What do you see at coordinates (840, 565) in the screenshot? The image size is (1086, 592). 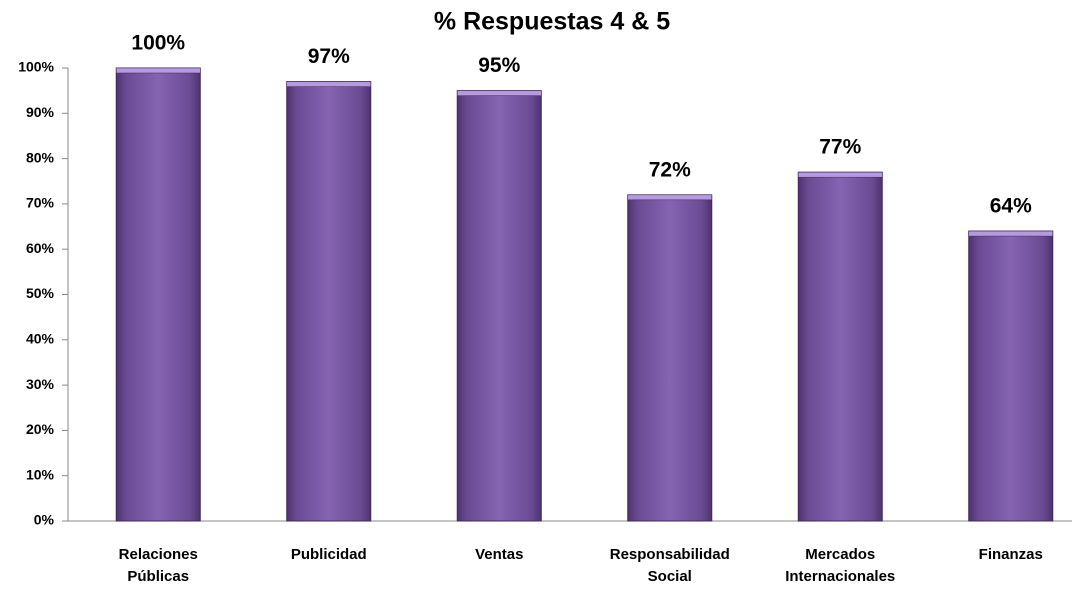 I see `x-tick-label: Mercados Internacionales` at bounding box center [840, 565].